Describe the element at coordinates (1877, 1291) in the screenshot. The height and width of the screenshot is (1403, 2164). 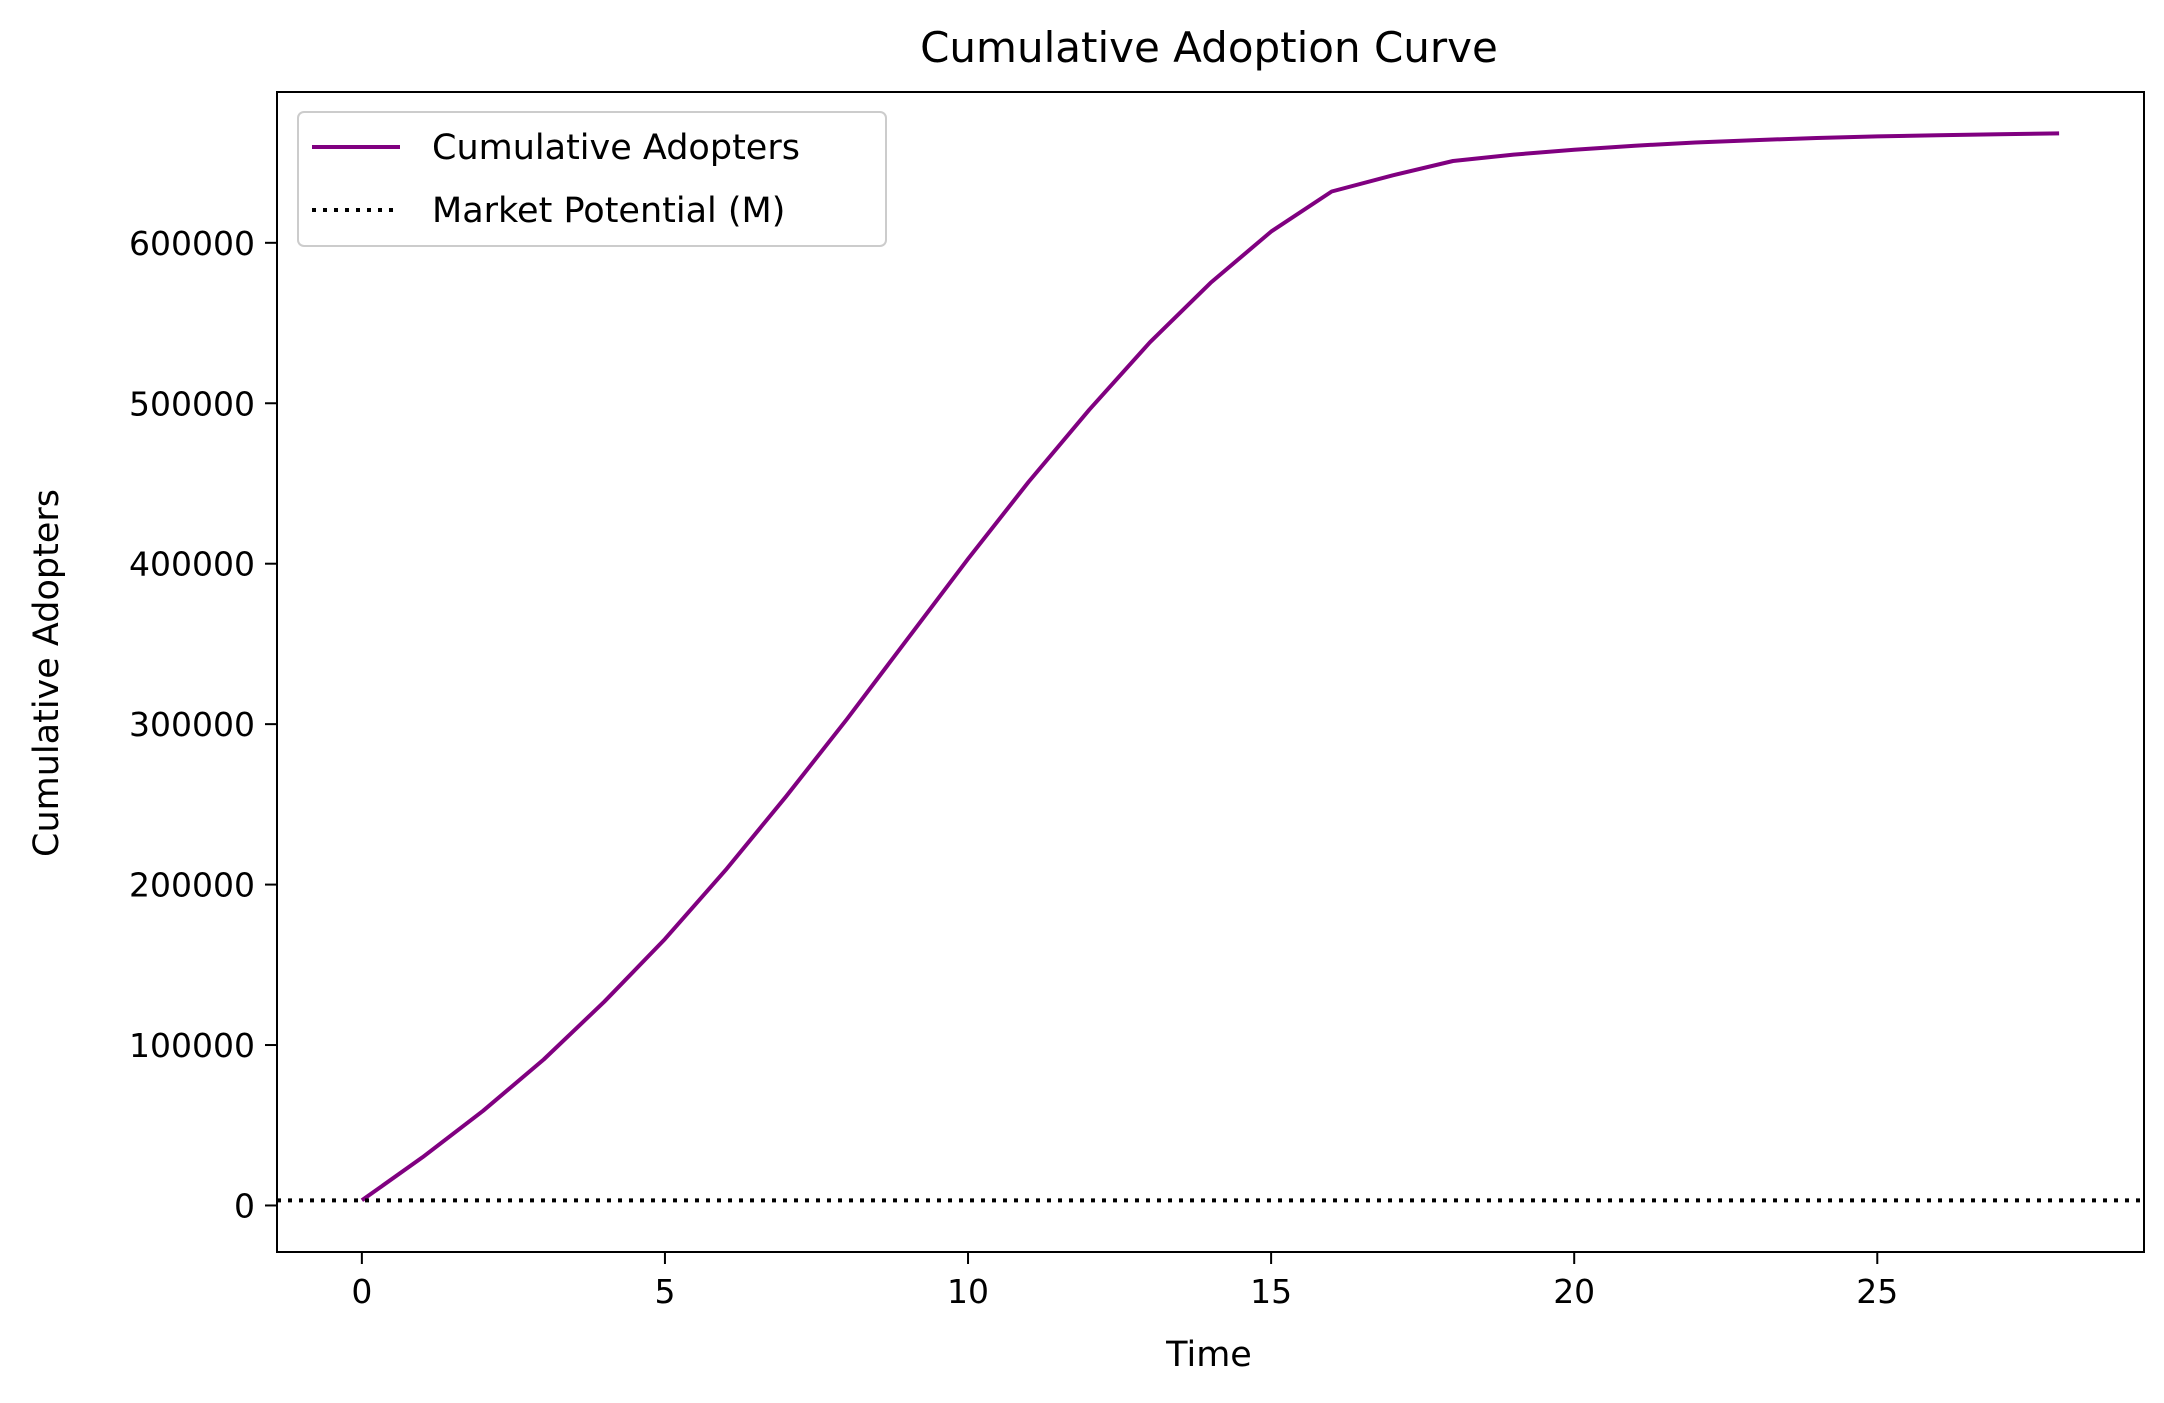
I see `x-tick-label: 25` at that location.